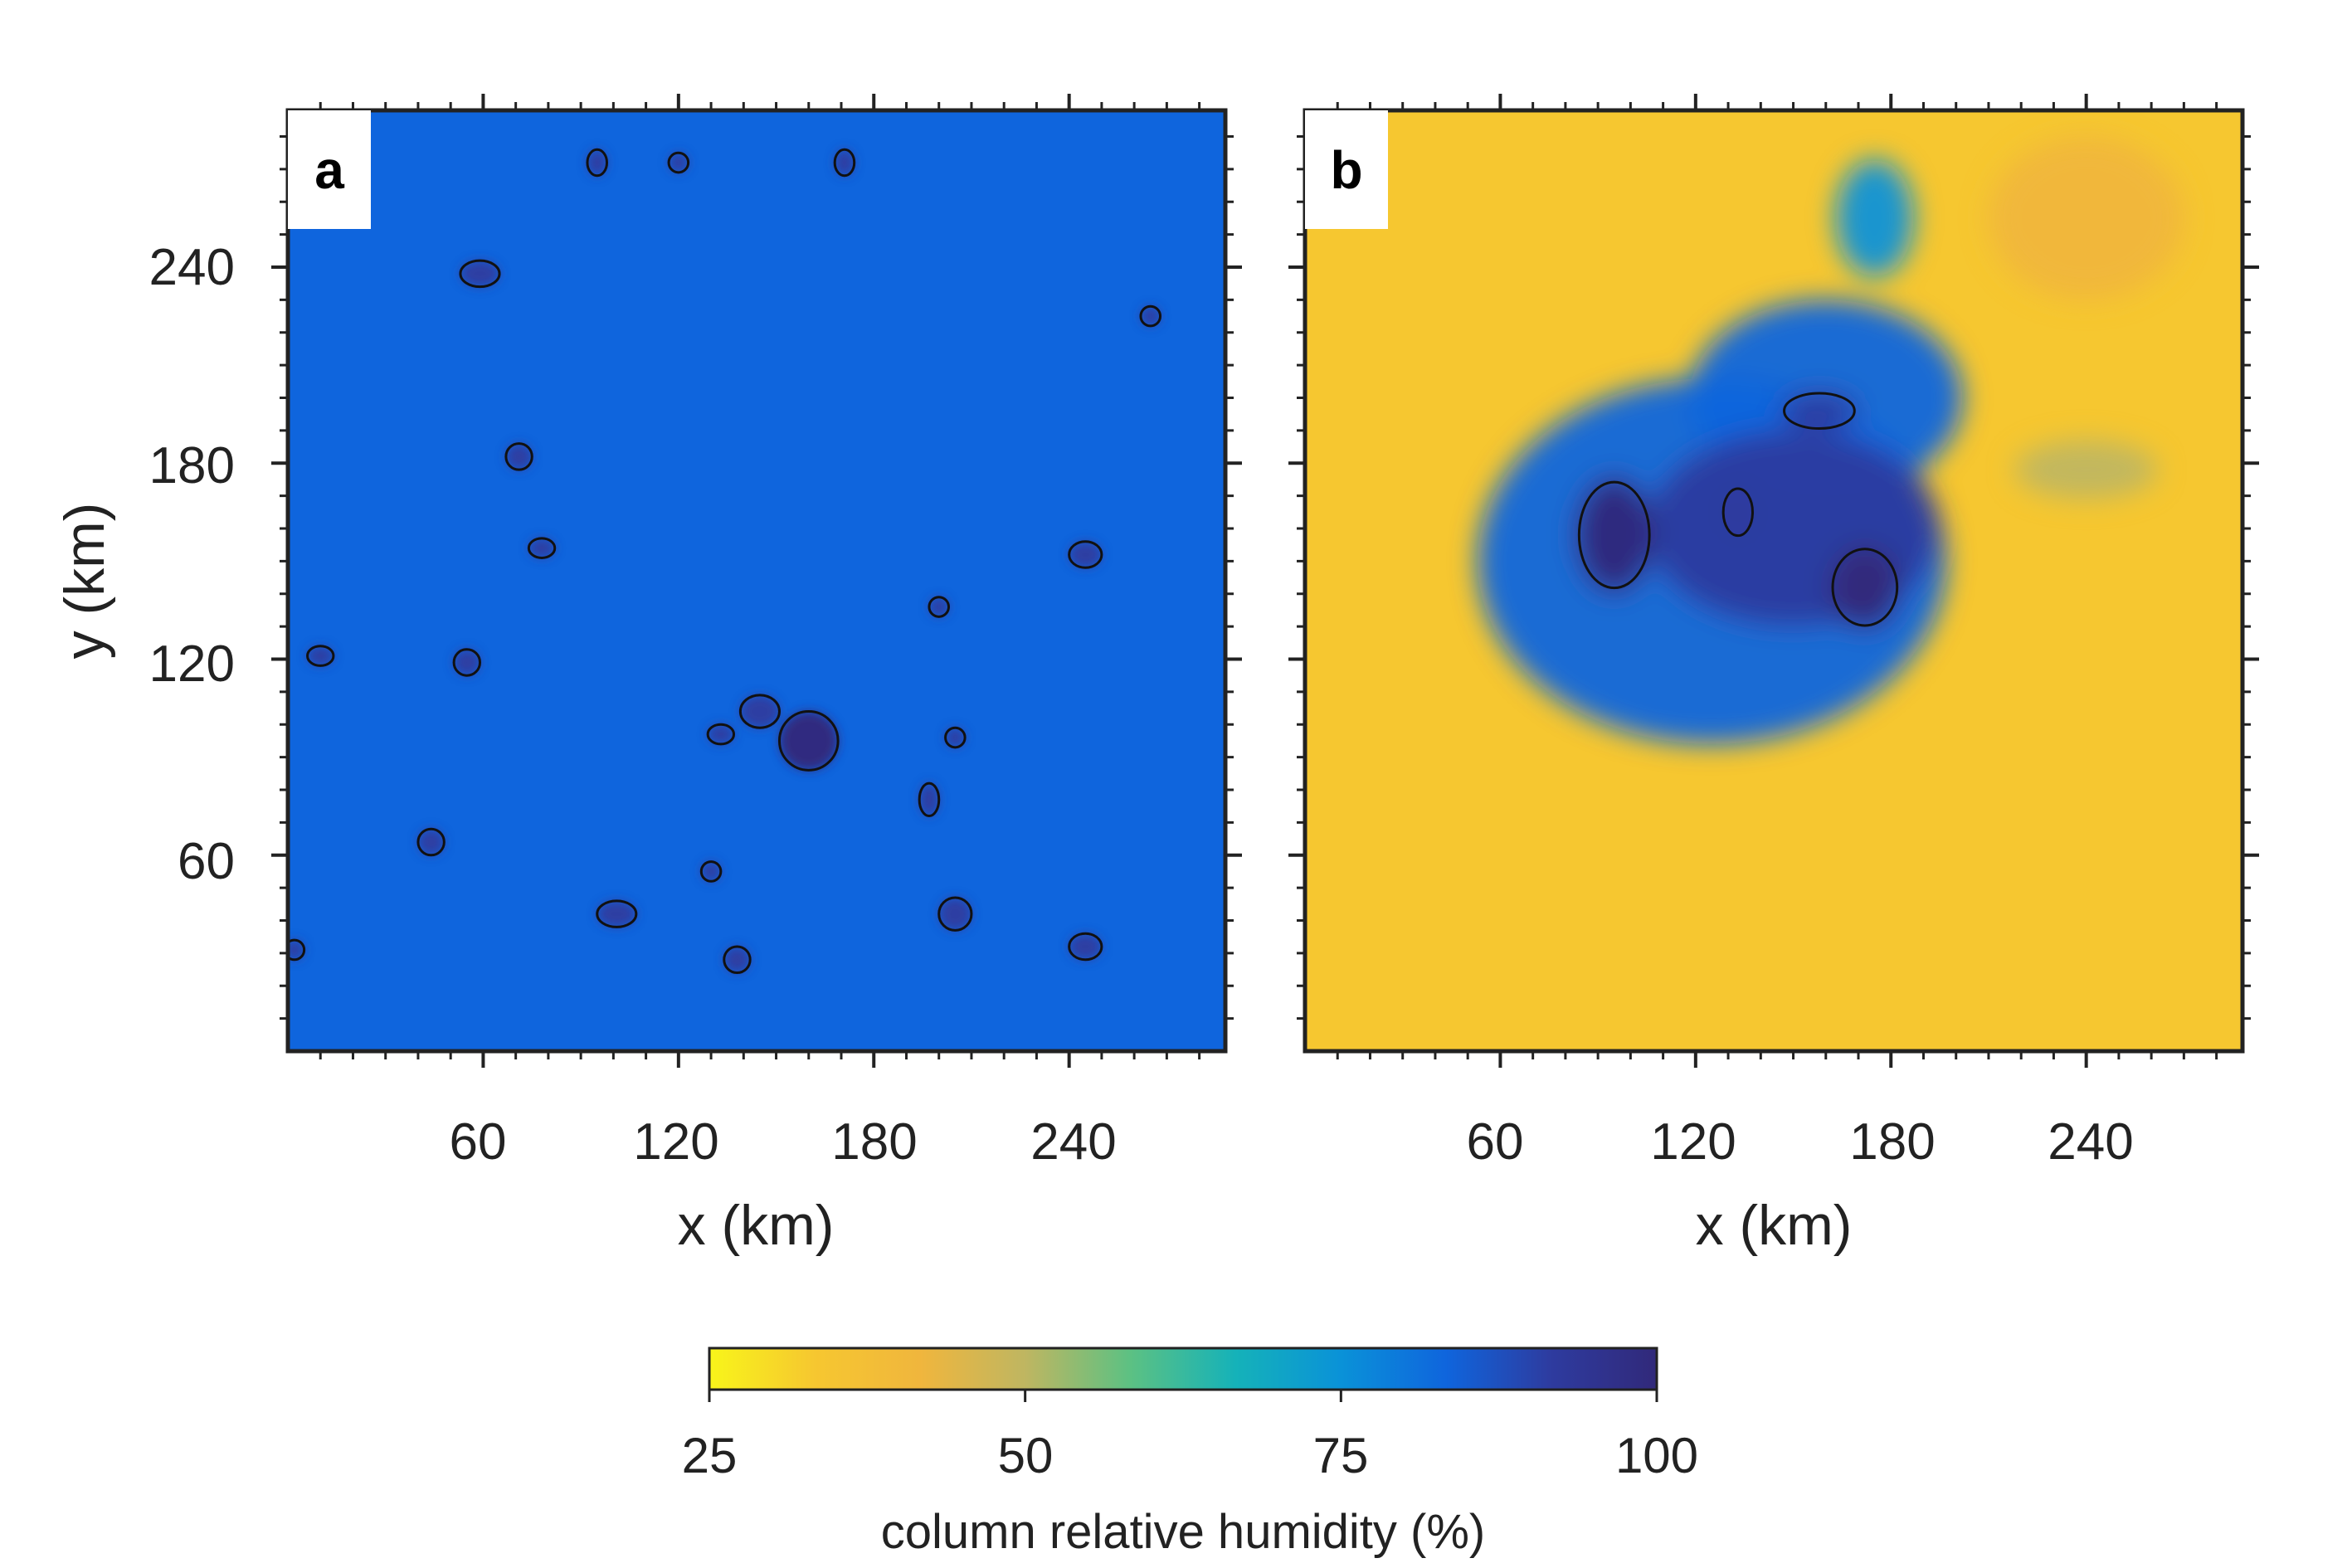 This screenshot has width=2352, height=1568. I want to click on panel-a-label-box, so click(329, 169).